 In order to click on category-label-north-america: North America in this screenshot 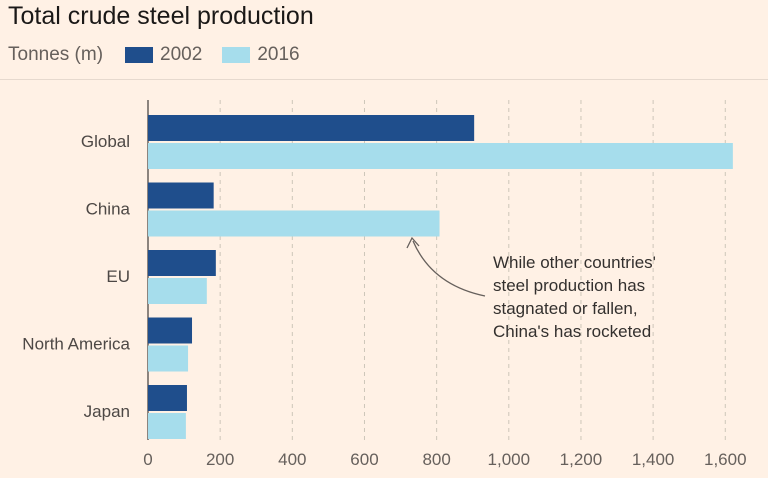, I will do `click(76, 344)`.